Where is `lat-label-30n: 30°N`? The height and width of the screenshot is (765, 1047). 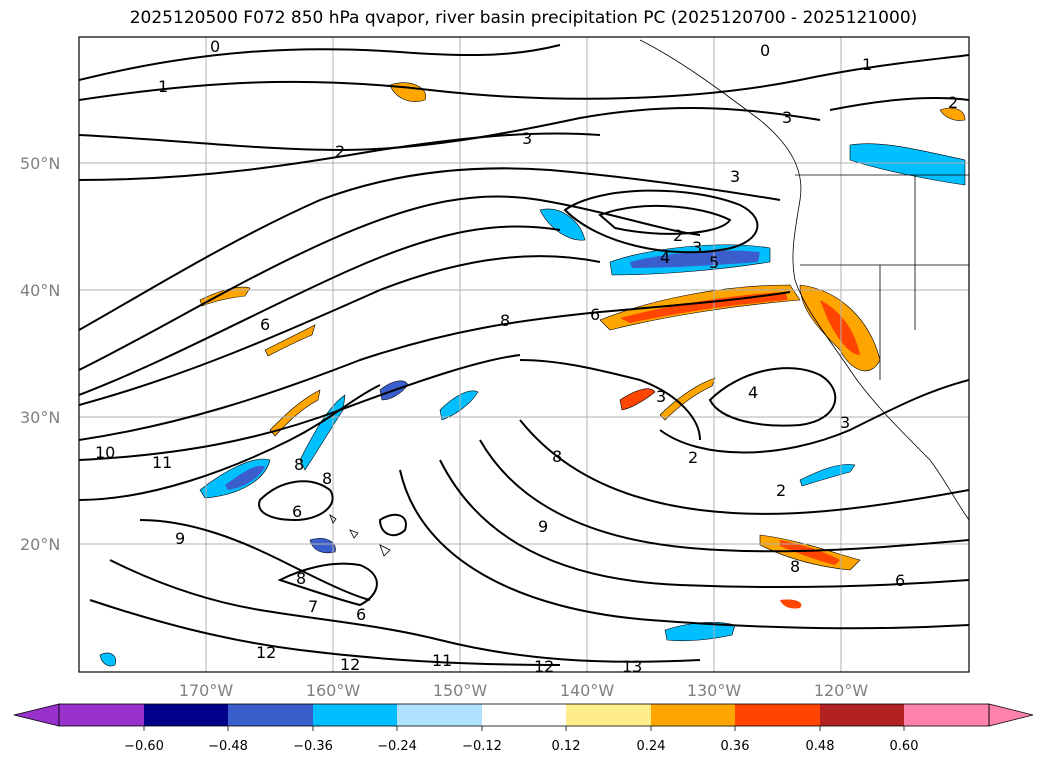 lat-label-30n: 30°N is located at coordinates (40, 417).